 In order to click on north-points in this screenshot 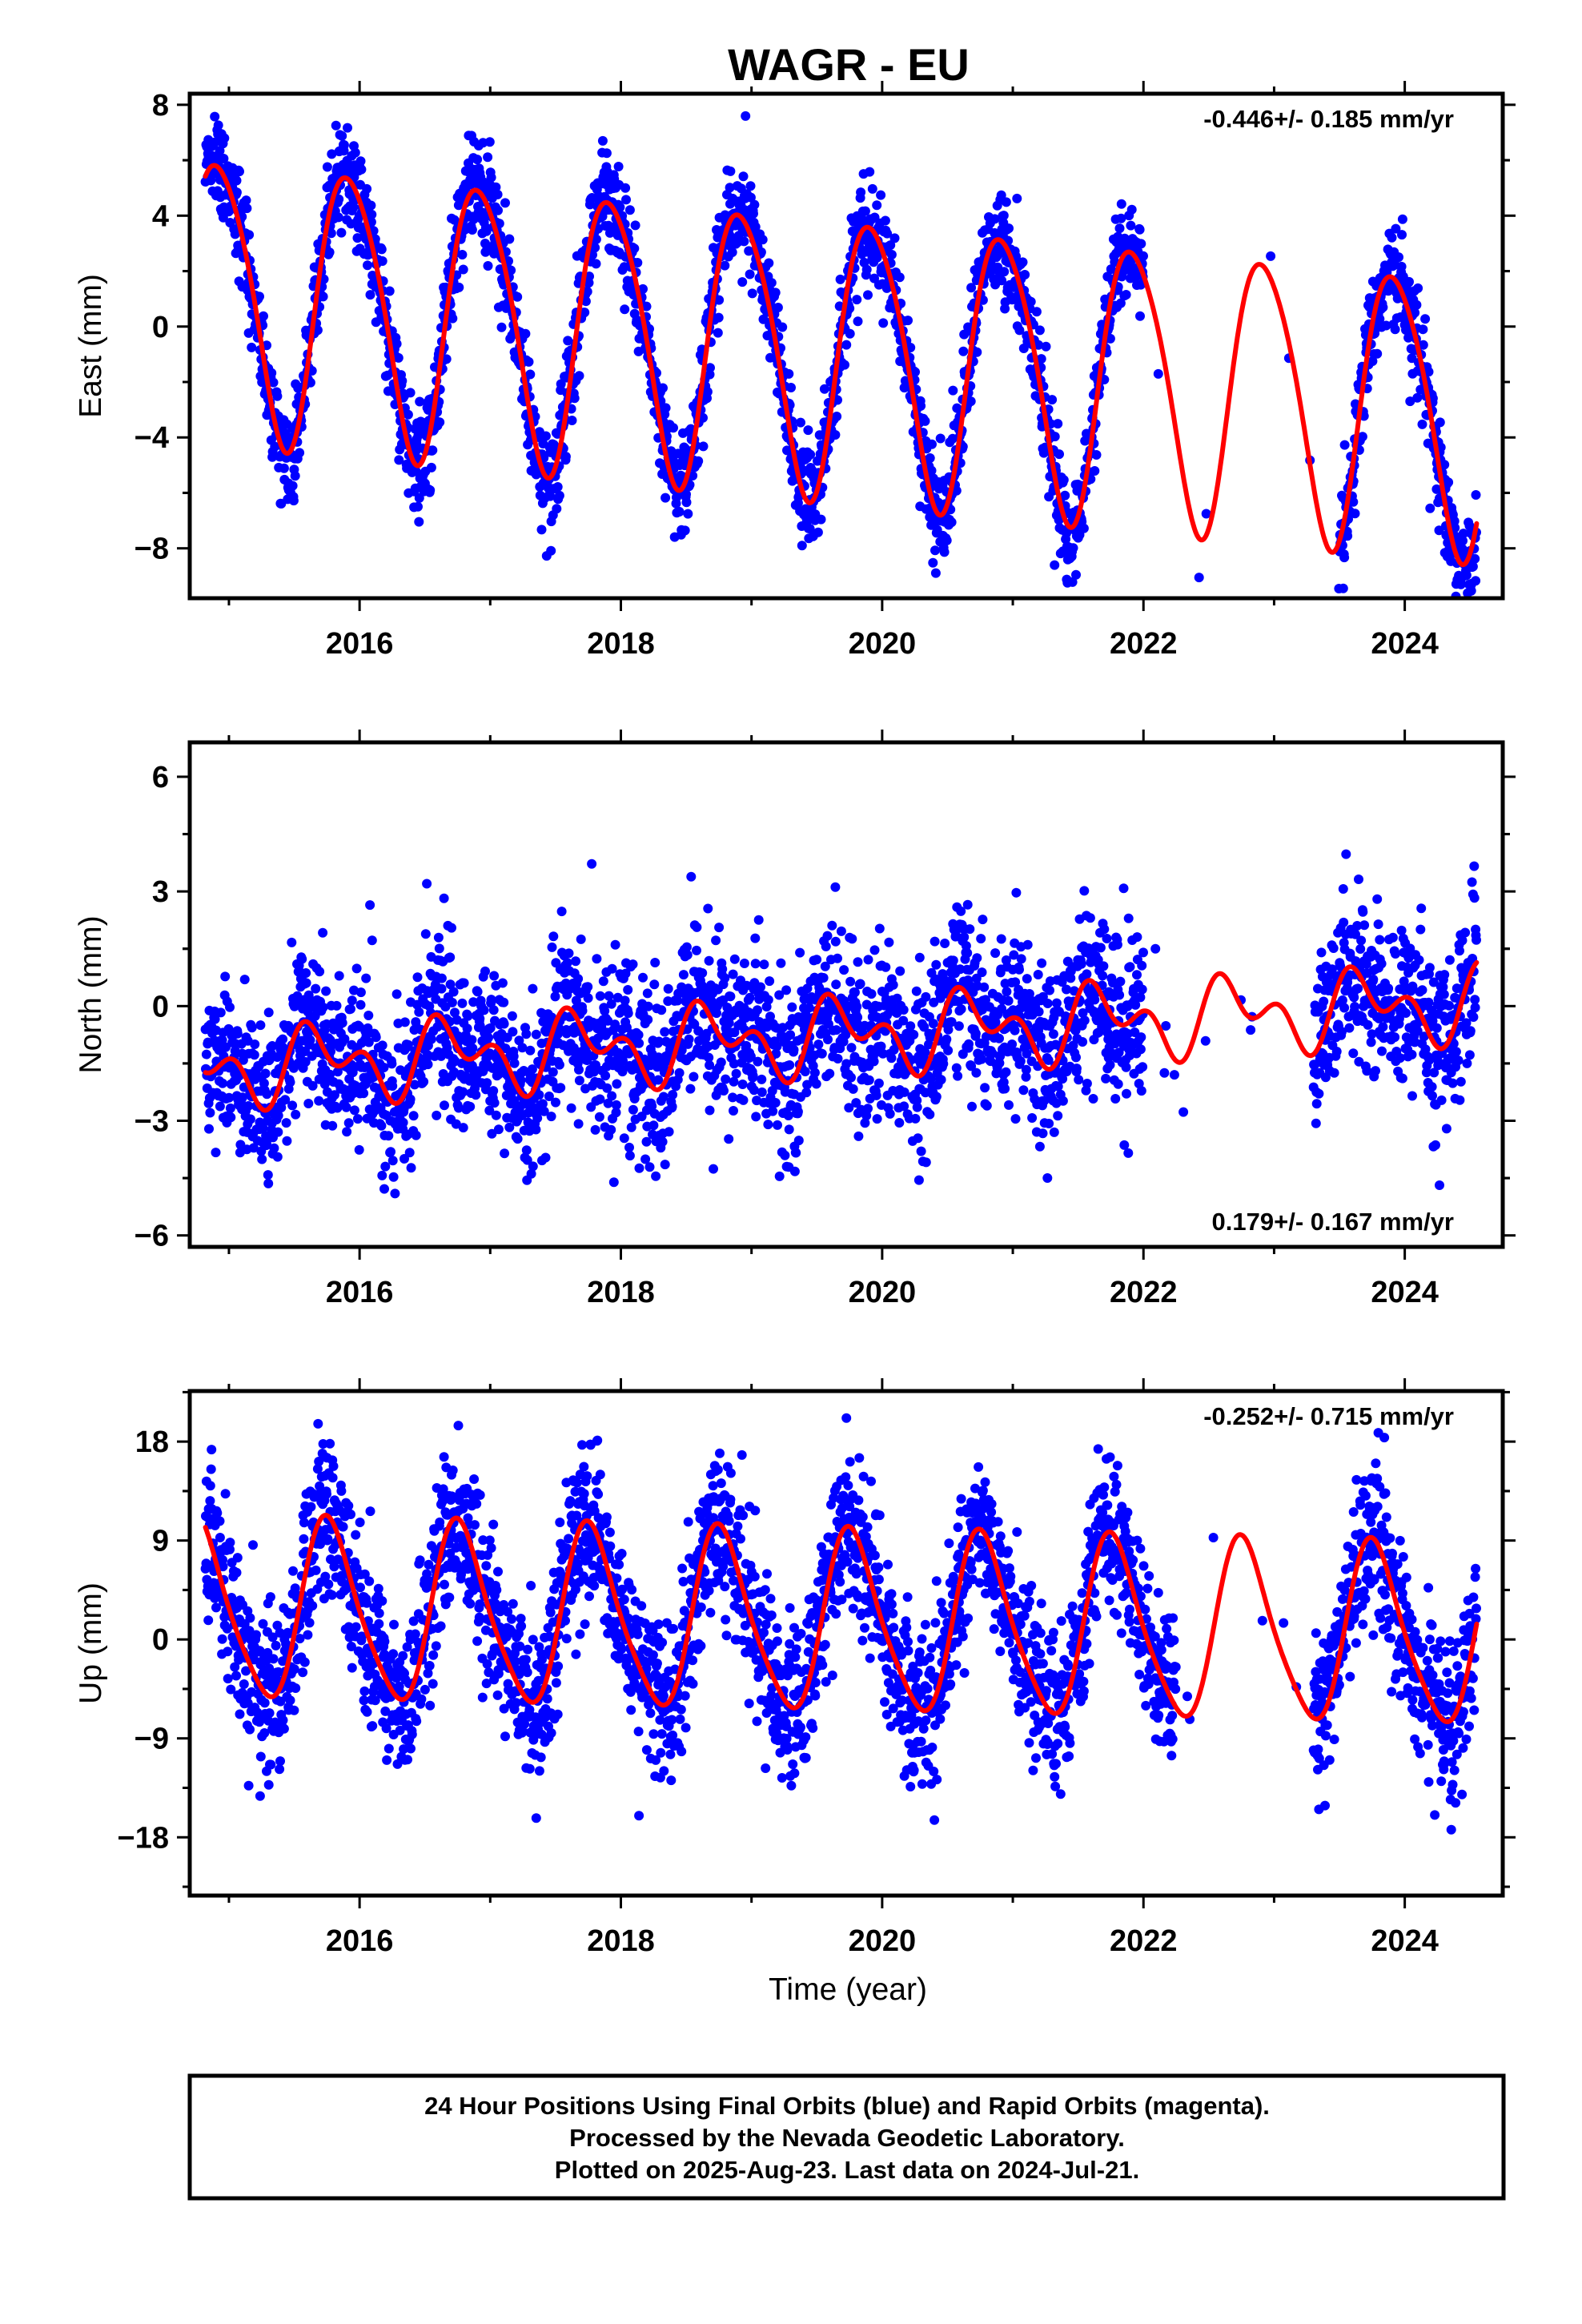, I will do `click(841, 1024)`.